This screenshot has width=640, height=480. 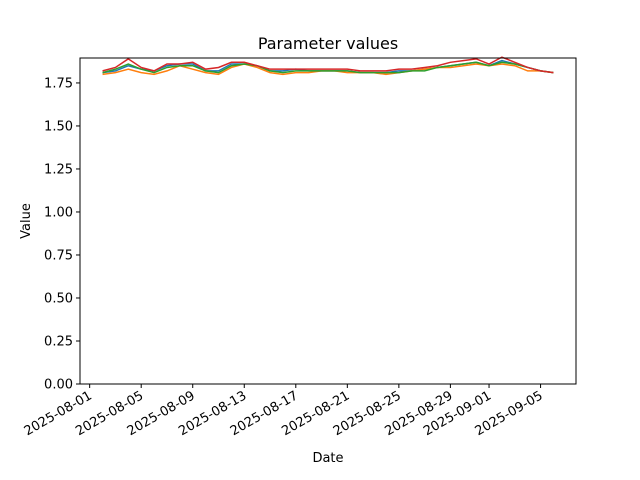 What do you see at coordinates (58, 212) in the screenshot?
I see `y-tick-label: 1.00` at bounding box center [58, 212].